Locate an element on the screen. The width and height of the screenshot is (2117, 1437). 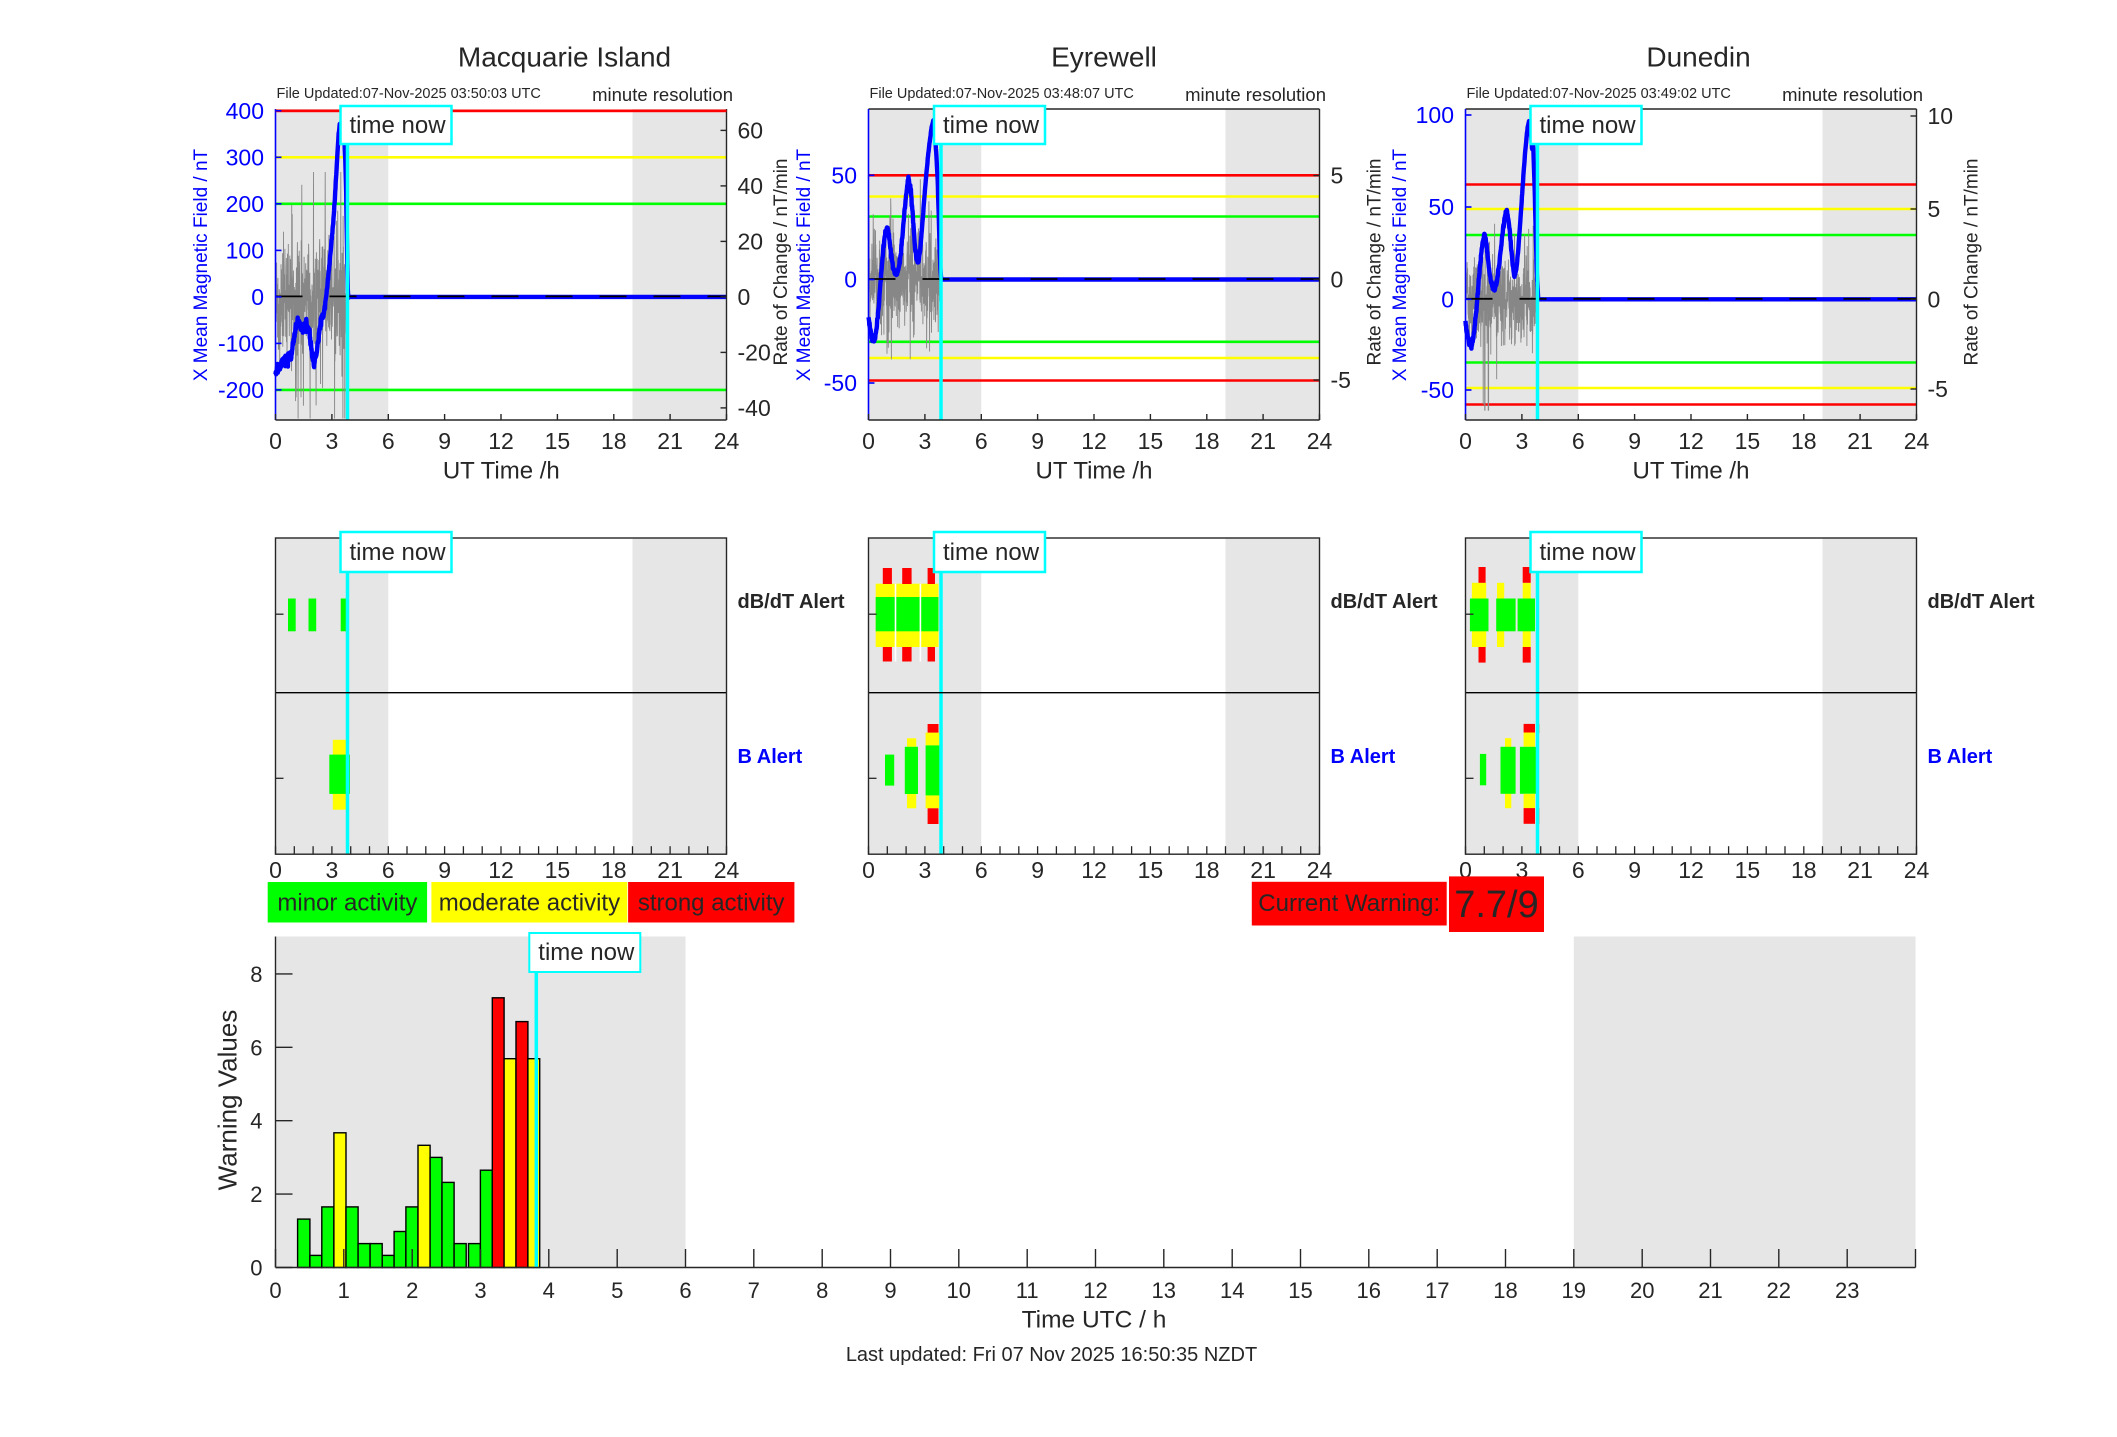
svg-text: 400 is located at coordinates (245, 111).